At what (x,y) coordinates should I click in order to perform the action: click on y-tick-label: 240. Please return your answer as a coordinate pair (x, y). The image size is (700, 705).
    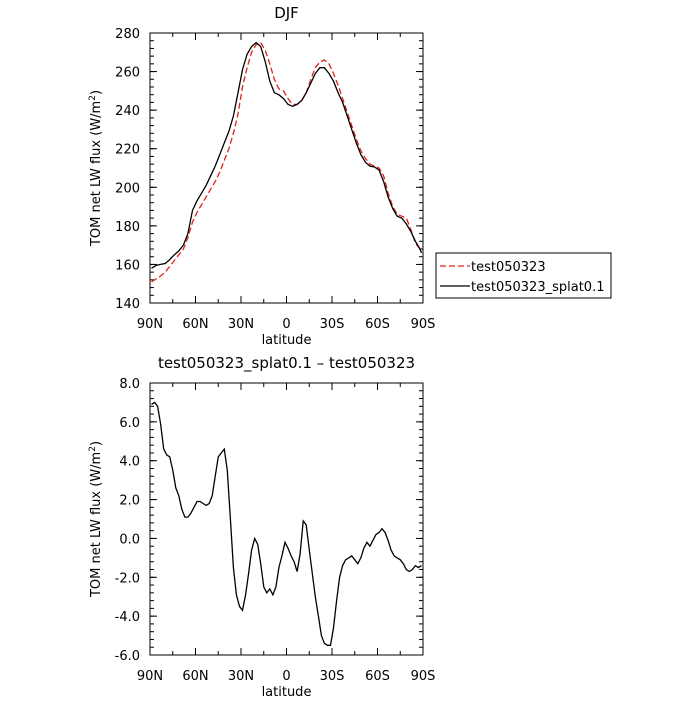
    Looking at the image, I should click on (127, 111).